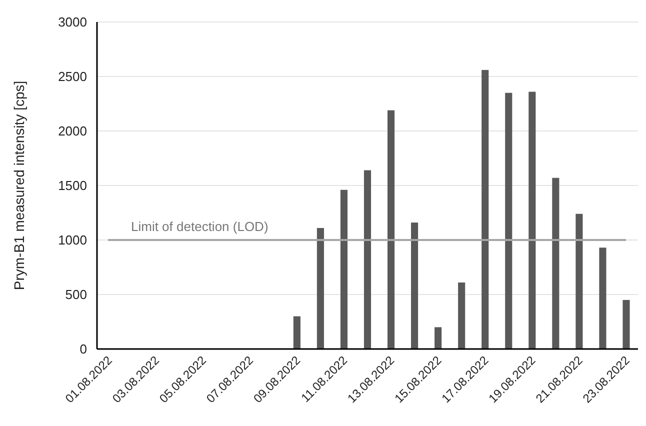 The width and height of the screenshot is (646, 426). What do you see at coordinates (83, 349) in the screenshot?
I see `y-tick-label: 0` at bounding box center [83, 349].